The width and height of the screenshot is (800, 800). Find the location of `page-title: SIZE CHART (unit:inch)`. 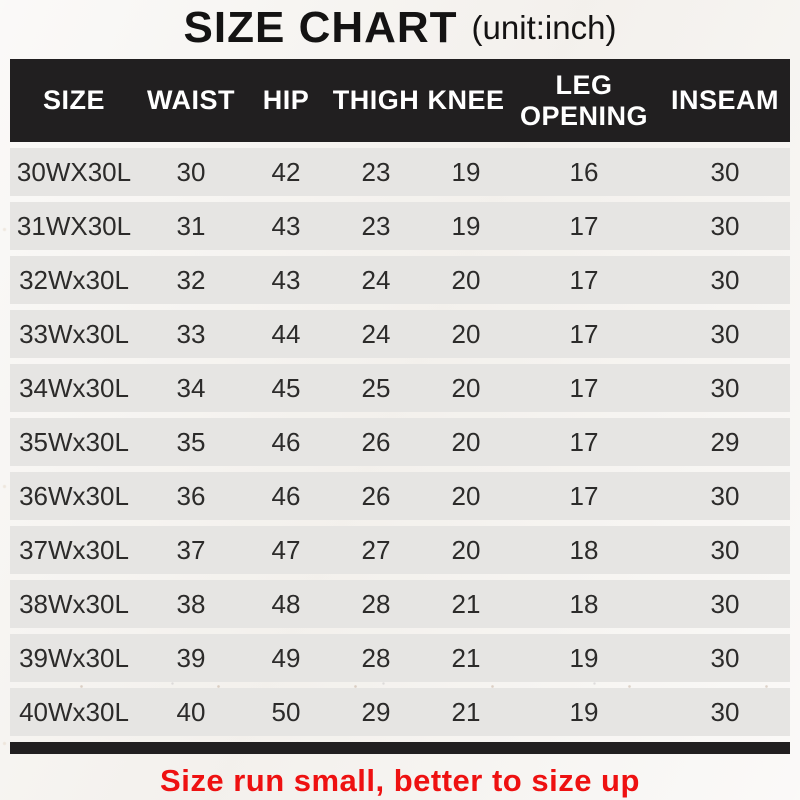

page-title: SIZE CHART (unit:inch) is located at coordinates (400, 26).